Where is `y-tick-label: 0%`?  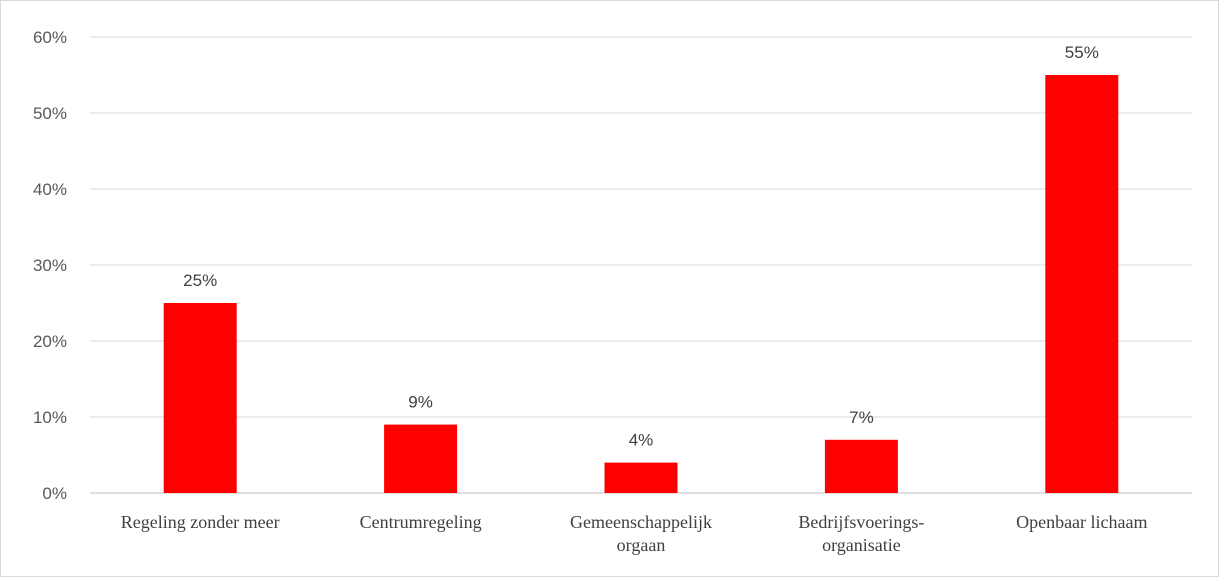
y-tick-label: 0% is located at coordinates (54, 493).